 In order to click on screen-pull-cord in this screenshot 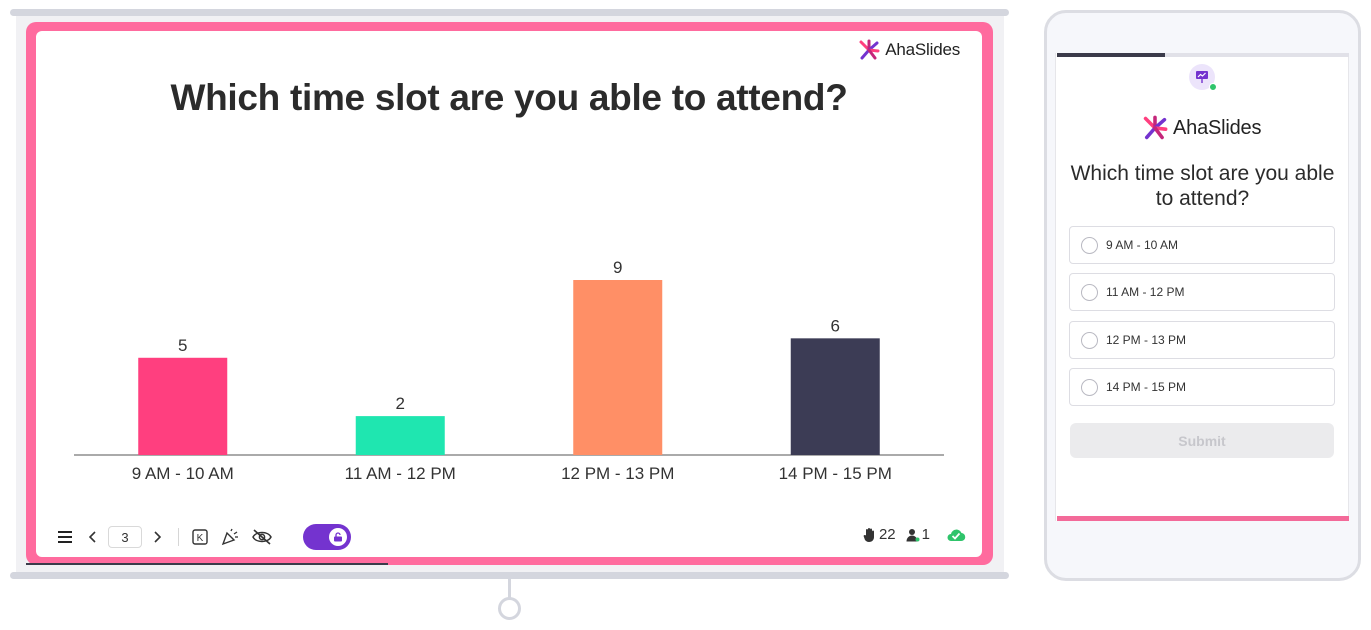, I will do `click(509, 589)`.